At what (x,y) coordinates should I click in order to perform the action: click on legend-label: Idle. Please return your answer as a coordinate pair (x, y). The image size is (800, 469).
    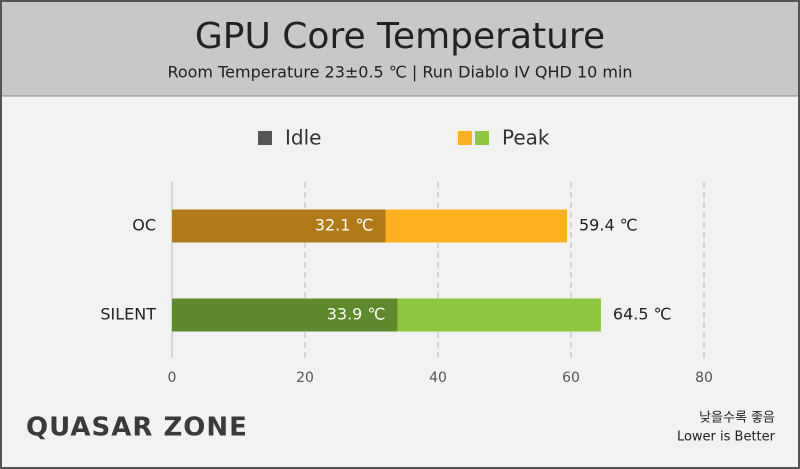
    Looking at the image, I should click on (303, 138).